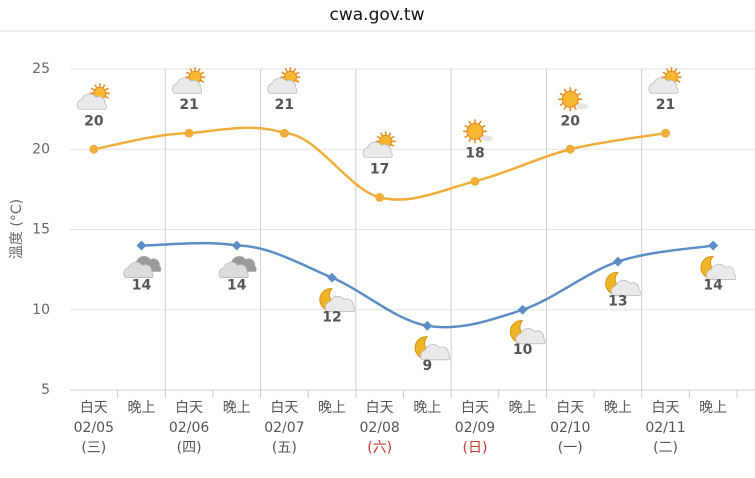 The width and height of the screenshot is (755, 478). Describe the element at coordinates (474, 448) in the screenshot. I see `x-weekday-label: (日)` at that location.